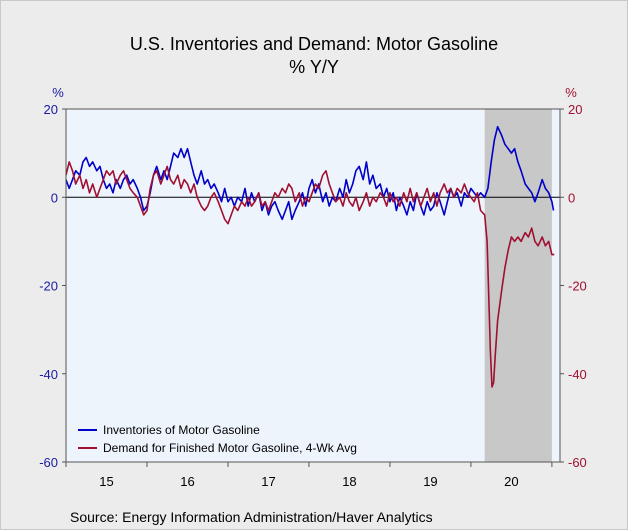 Image resolution: width=628 pixels, height=530 pixels. Describe the element at coordinates (575, 109) in the screenshot. I see `right-tick-label: 20` at that location.